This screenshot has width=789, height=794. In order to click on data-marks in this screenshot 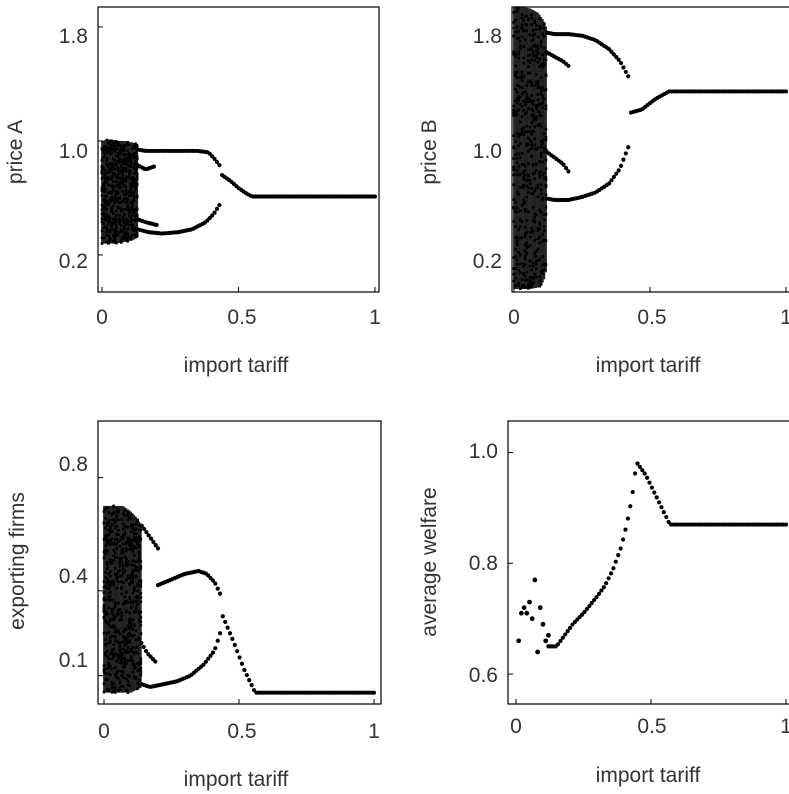, I will do `click(239, 191)`.